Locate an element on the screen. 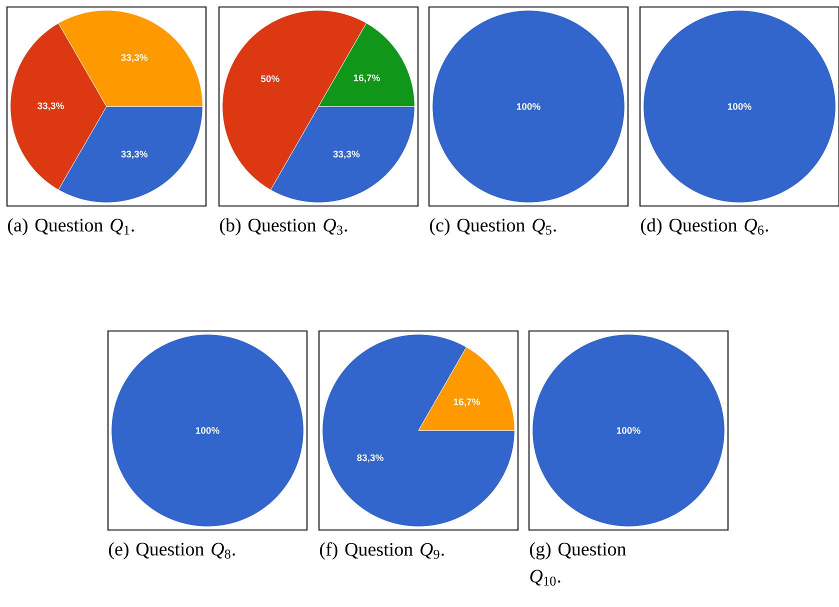  text: (d) Question Q$_{6}$. is located at coordinates (704, 227).